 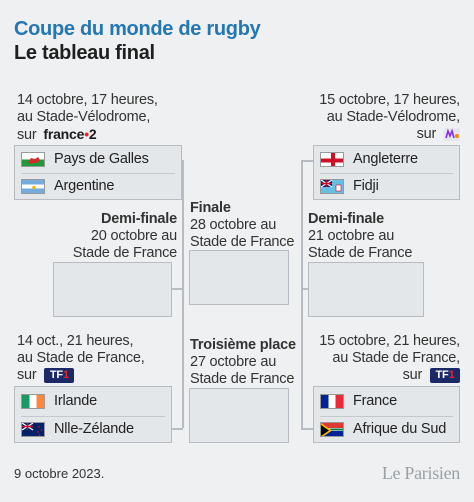 I want to click on team-row: Fidji, so click(x=386, y=186).